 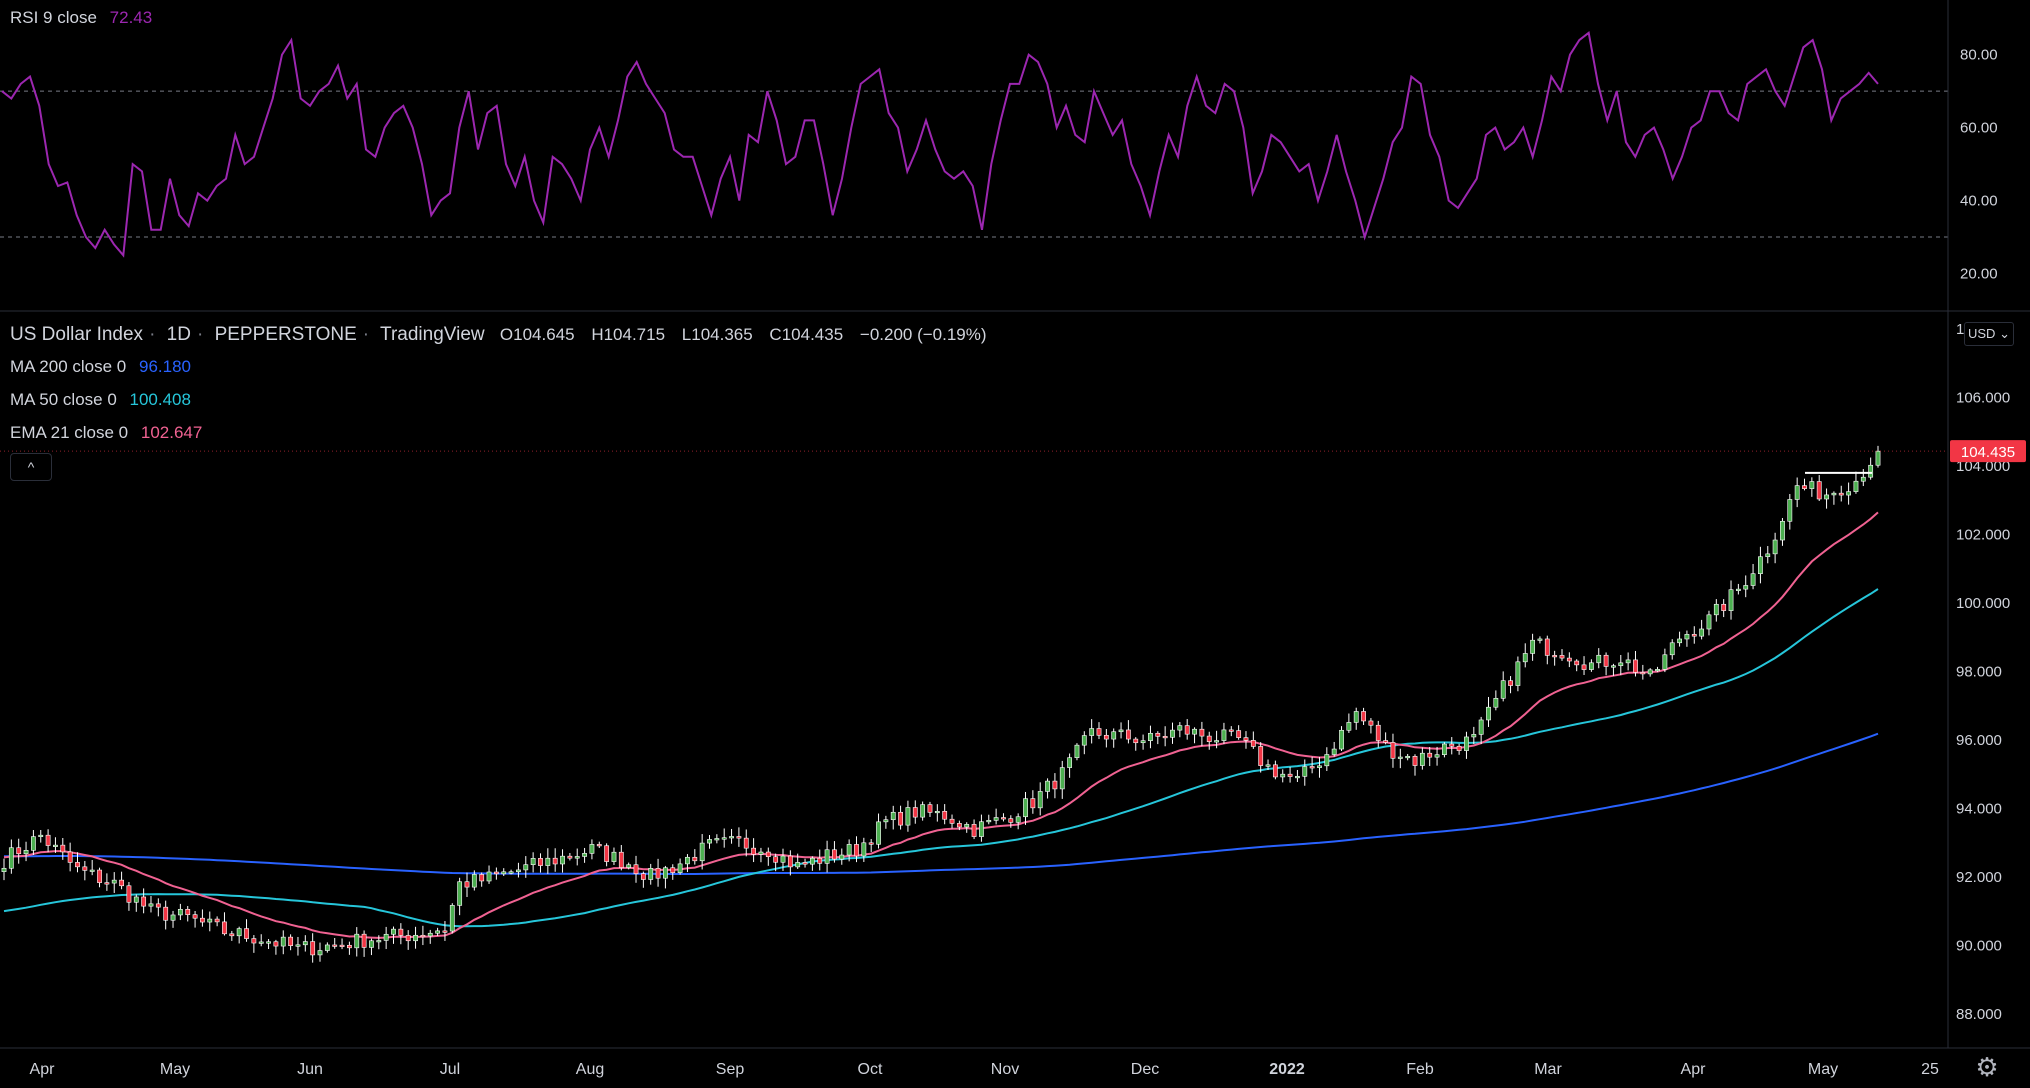 I want to click on time-tick-label: Feb, so click(x=1420, y=1069).